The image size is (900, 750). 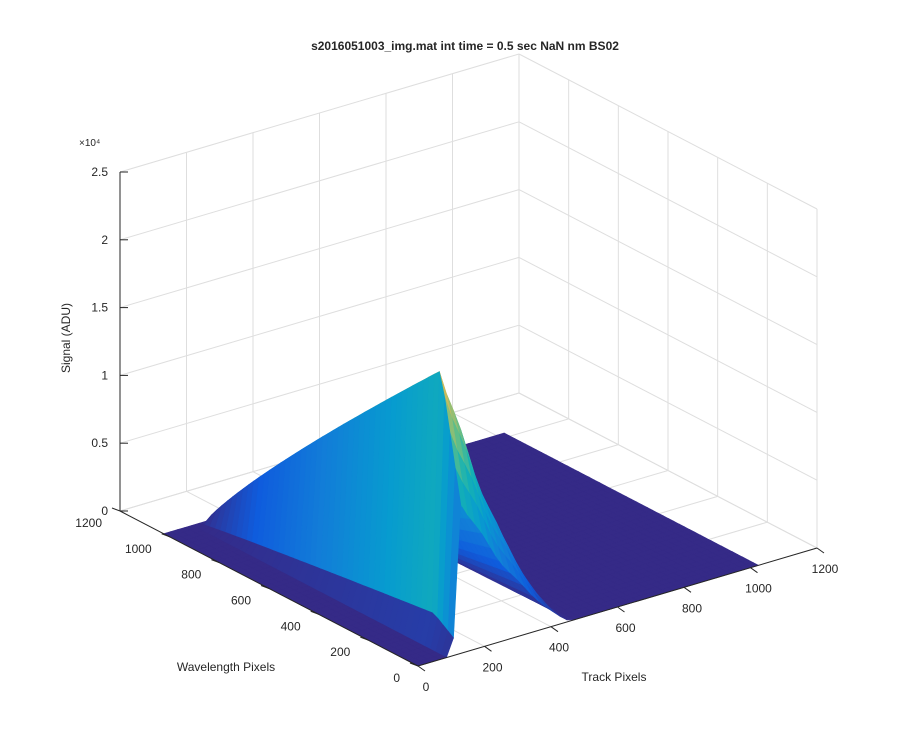 What do you see at coordinates (191, 575) in the screenshot?
I see `y-tick-label: 800` at bounding box center [191, 575].